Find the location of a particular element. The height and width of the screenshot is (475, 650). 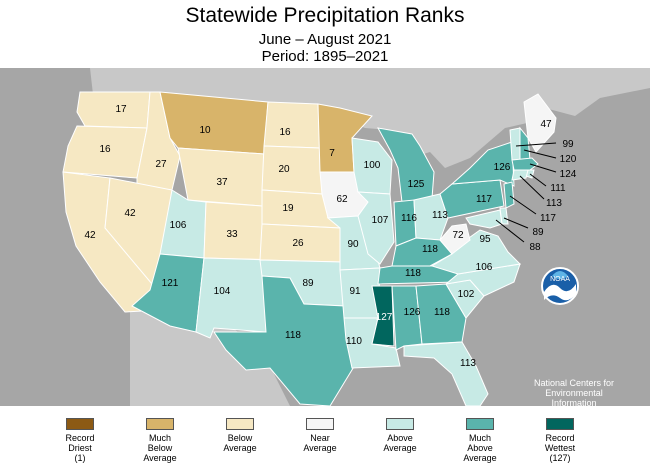

state-or is located at coordinates (105, 152).